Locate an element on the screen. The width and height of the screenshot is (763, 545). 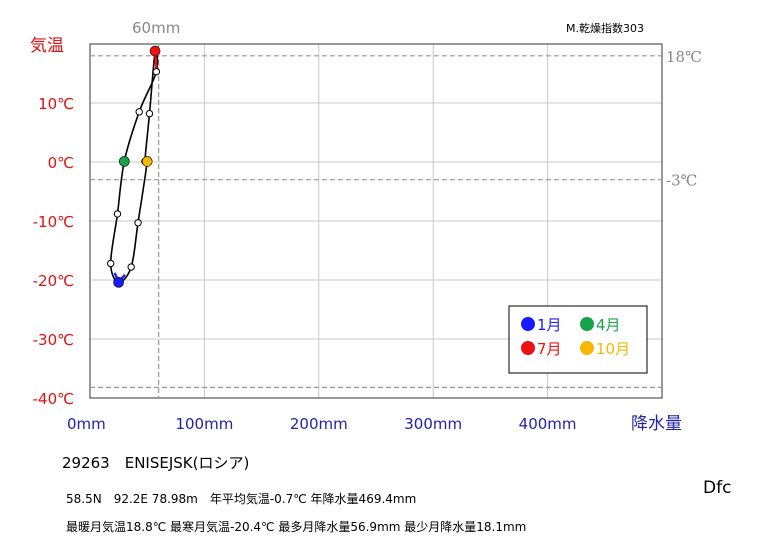
right-ref-label: -3℃ is located at coordinates (681, 181).